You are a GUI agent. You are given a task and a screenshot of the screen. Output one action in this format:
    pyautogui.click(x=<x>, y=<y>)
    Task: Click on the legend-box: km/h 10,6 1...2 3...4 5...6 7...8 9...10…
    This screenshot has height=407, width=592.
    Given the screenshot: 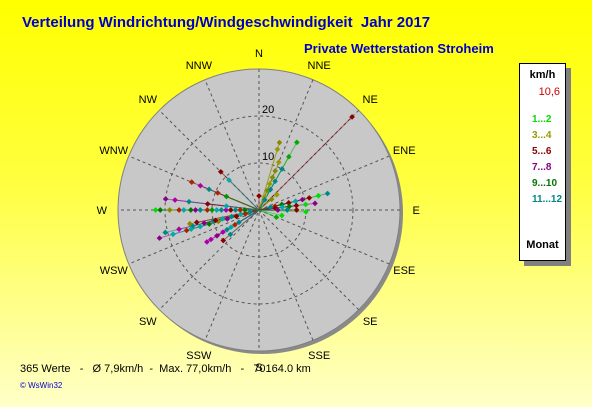 What is the action you would take?
    pyautogui.click(x=542, y=162)
    